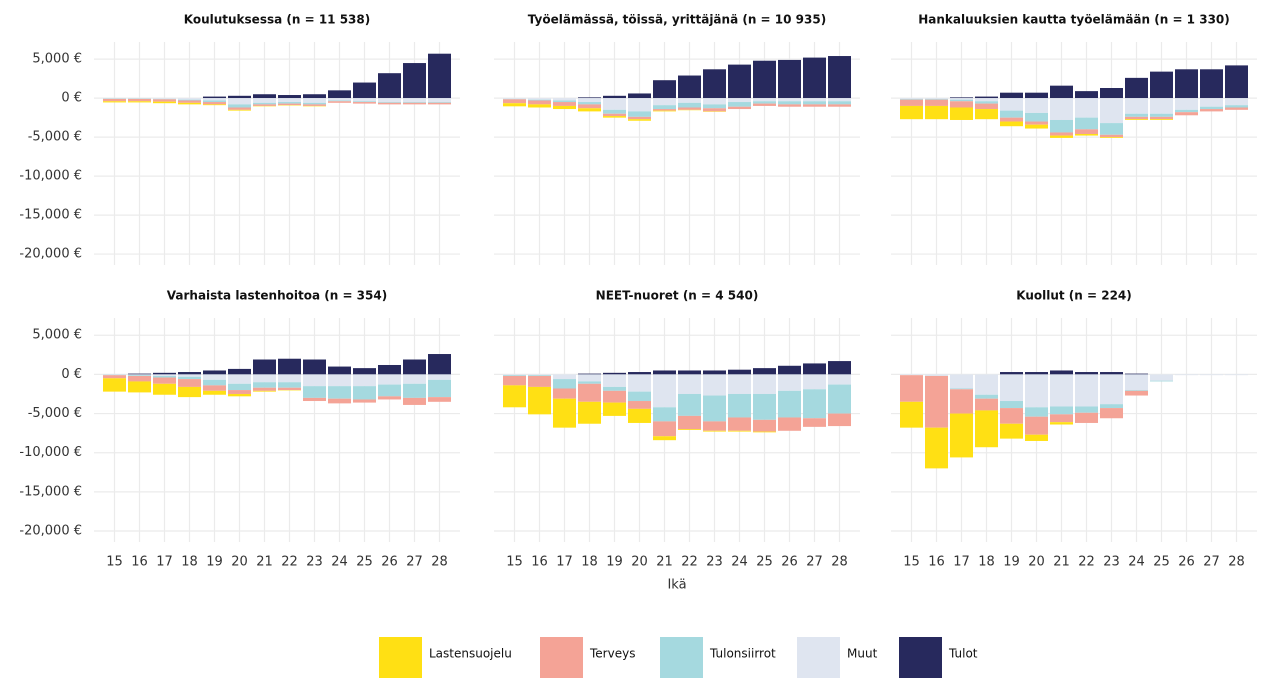 Image resolution: width=1273 pixels, height=678 pixels. What do you see at coordinates (50, 531) in the screenshot?
I see `y-tick-label: -20,000 €` at bounding box center [50, 531].